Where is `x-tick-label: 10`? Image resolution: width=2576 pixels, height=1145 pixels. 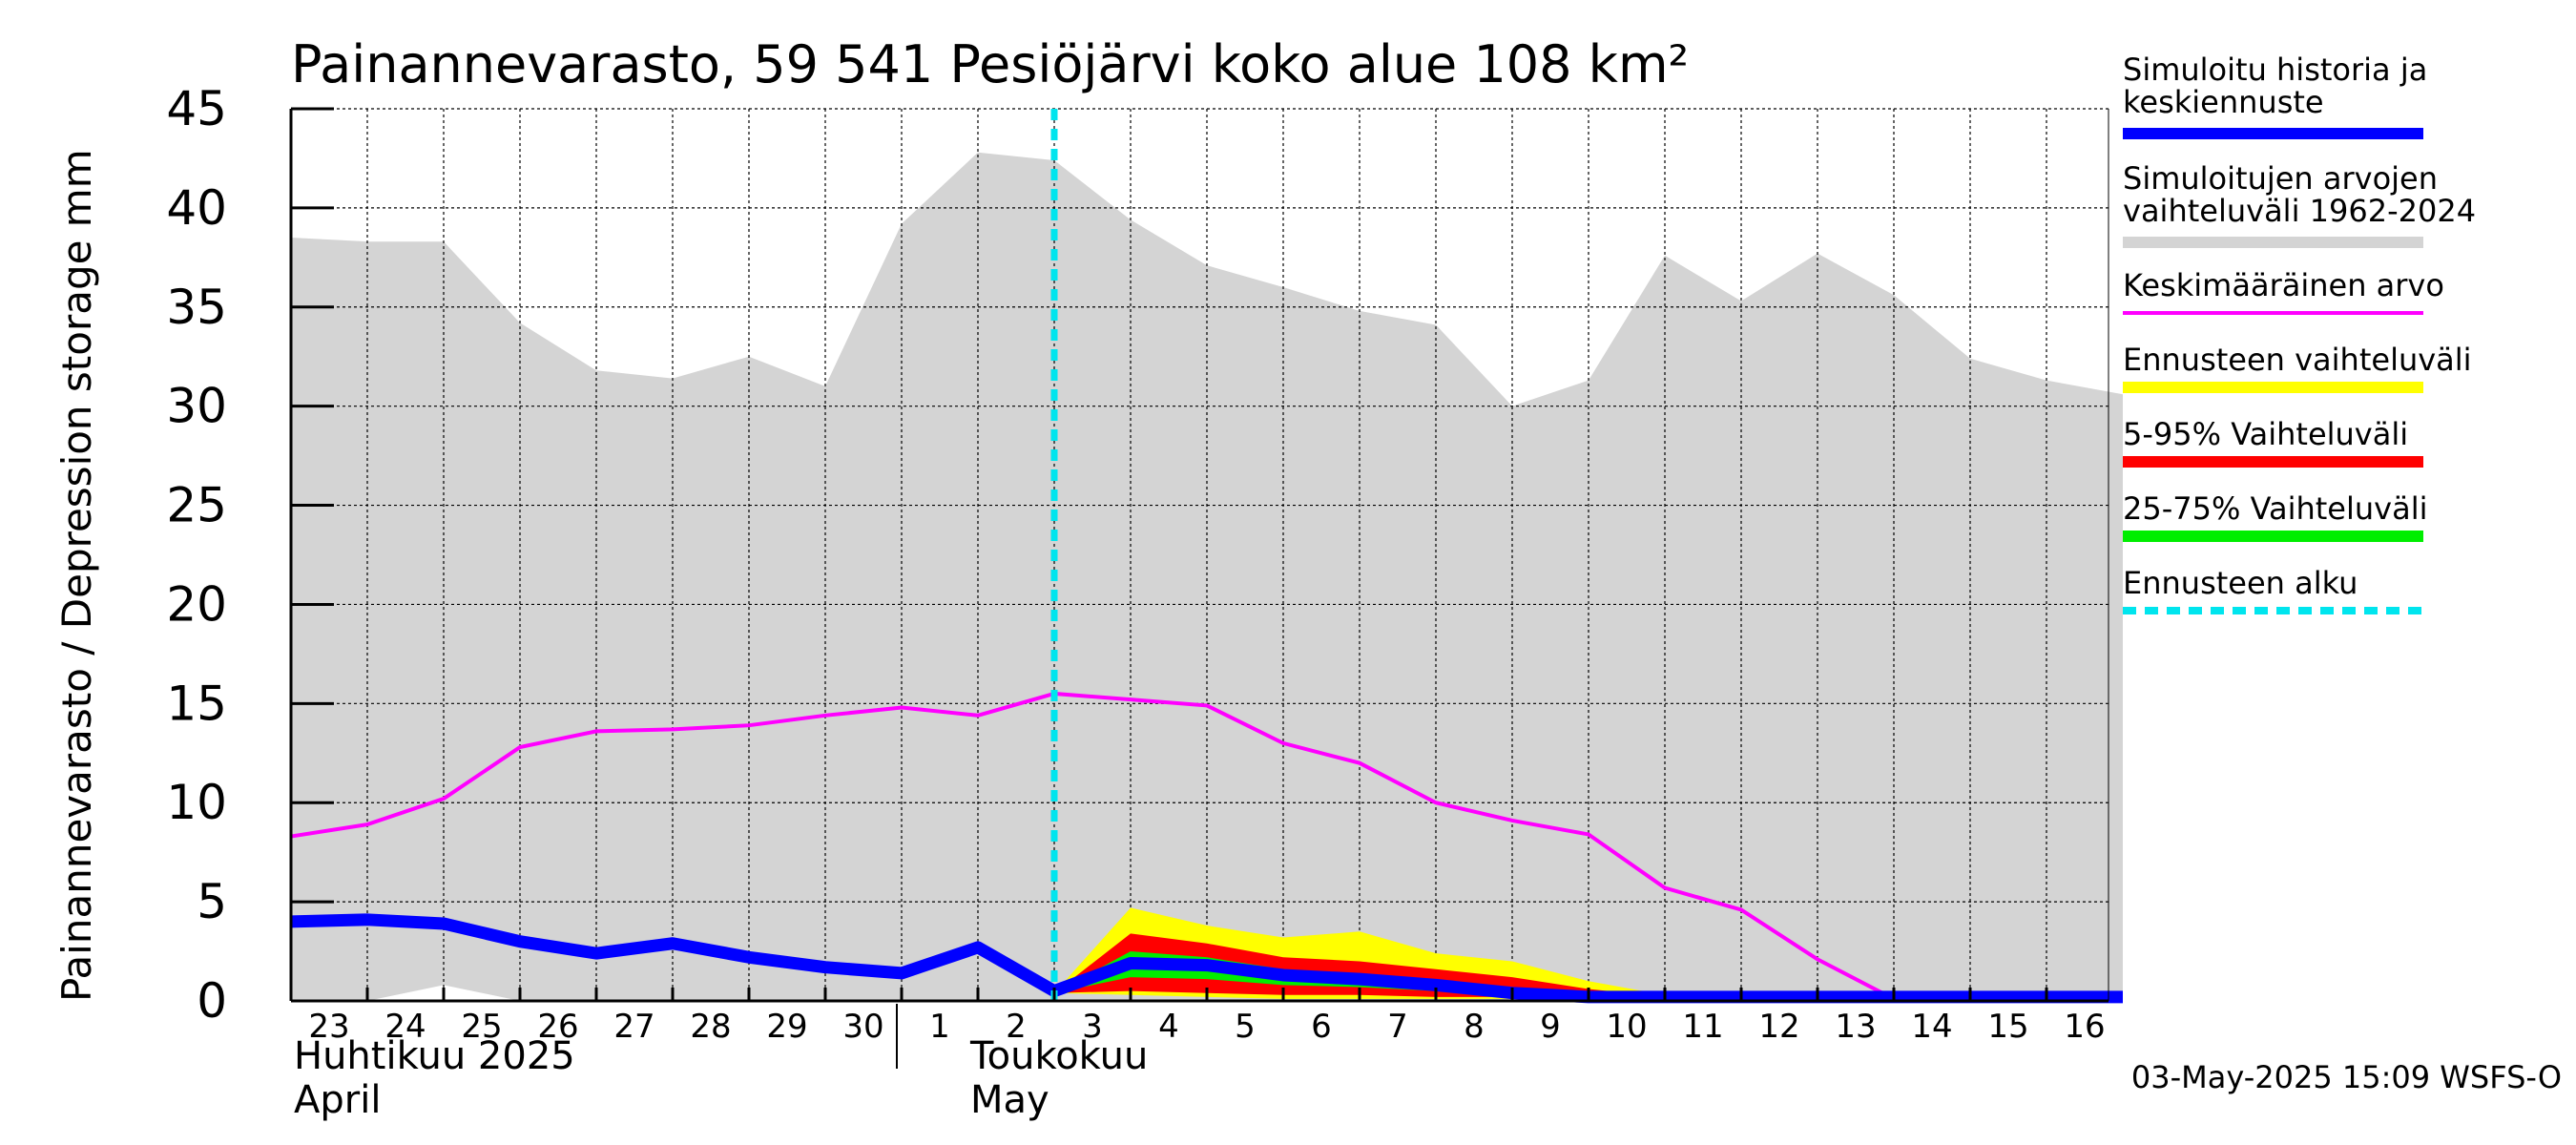
x-tick-label: 10 is located at coordinates (1626, 1027).